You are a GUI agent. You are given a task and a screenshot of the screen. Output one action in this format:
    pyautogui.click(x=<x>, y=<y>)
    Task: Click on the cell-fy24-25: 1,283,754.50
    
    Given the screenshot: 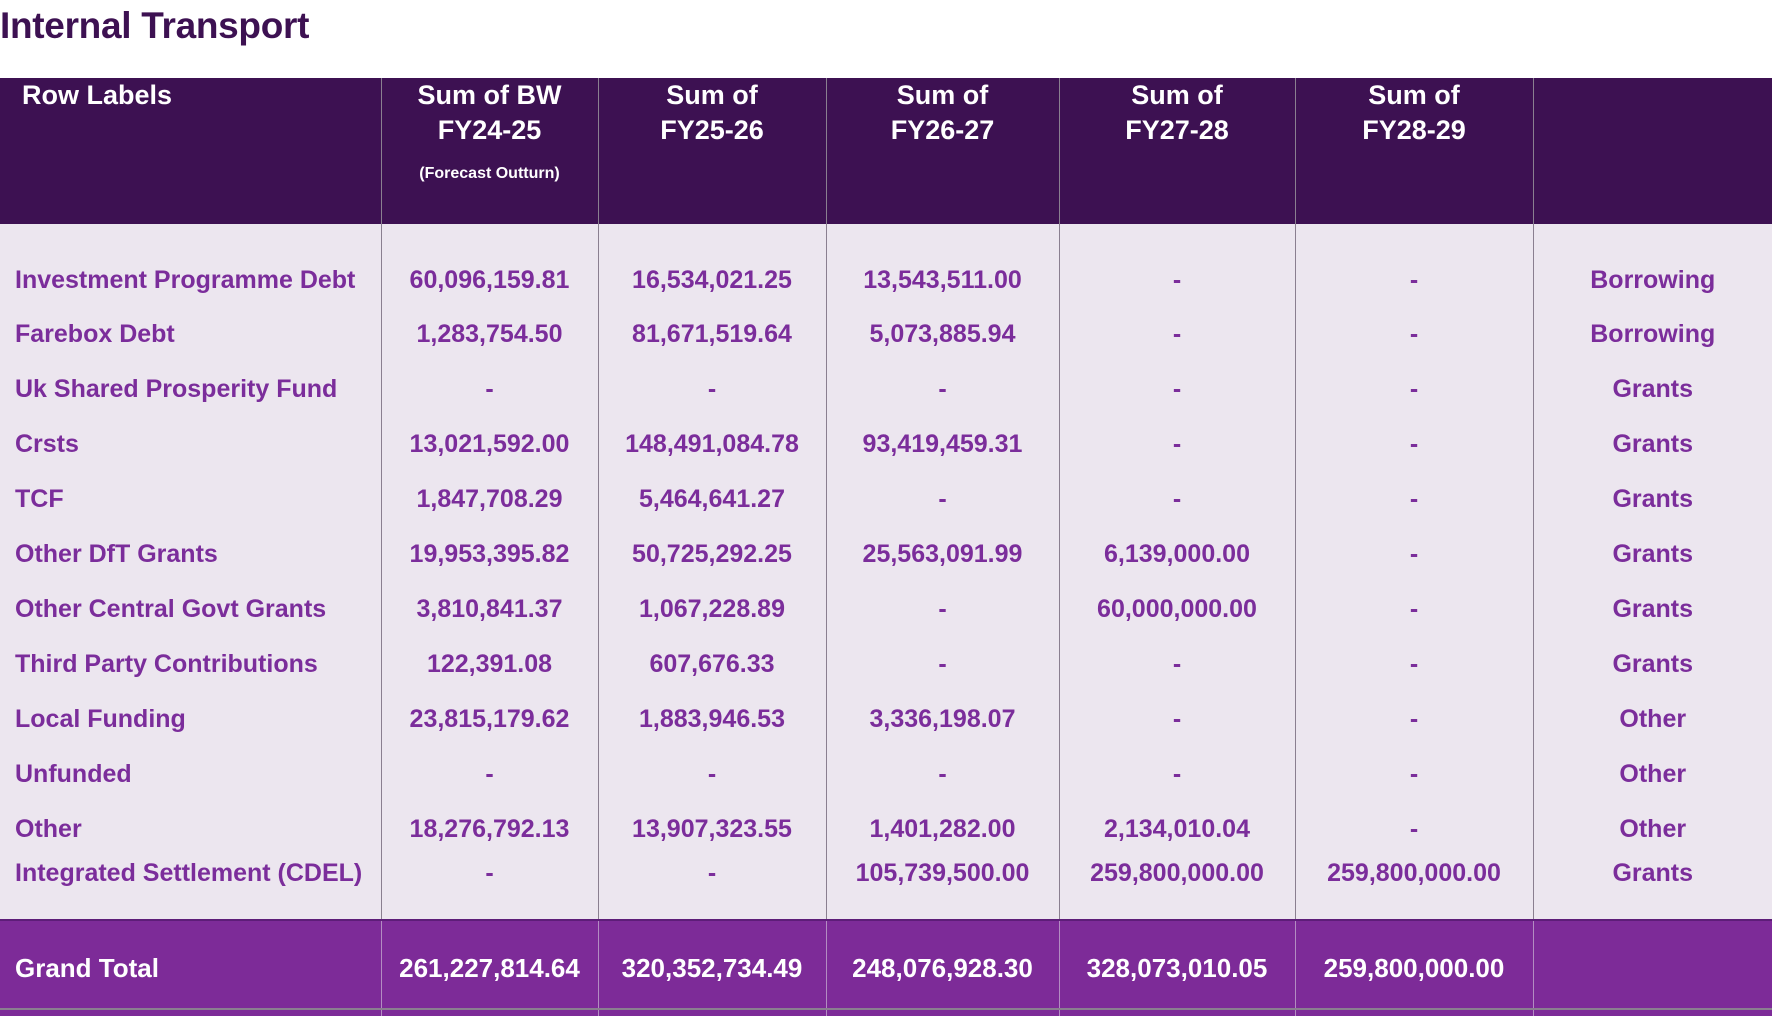 What is the action you would take?
    pyautogui.click(x=489, y=334)
    